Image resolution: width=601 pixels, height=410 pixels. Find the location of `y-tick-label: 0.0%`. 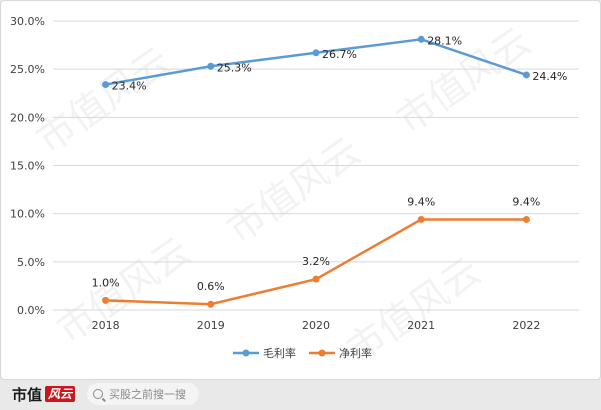

y-tick-label: 0.0% is located at coordinates (31, 310).